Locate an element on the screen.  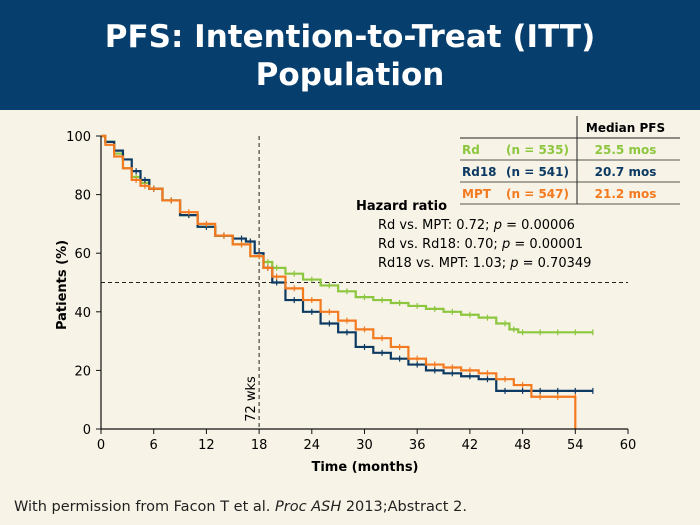
x-tick-label: 54 is located at coordinates (575, 445).